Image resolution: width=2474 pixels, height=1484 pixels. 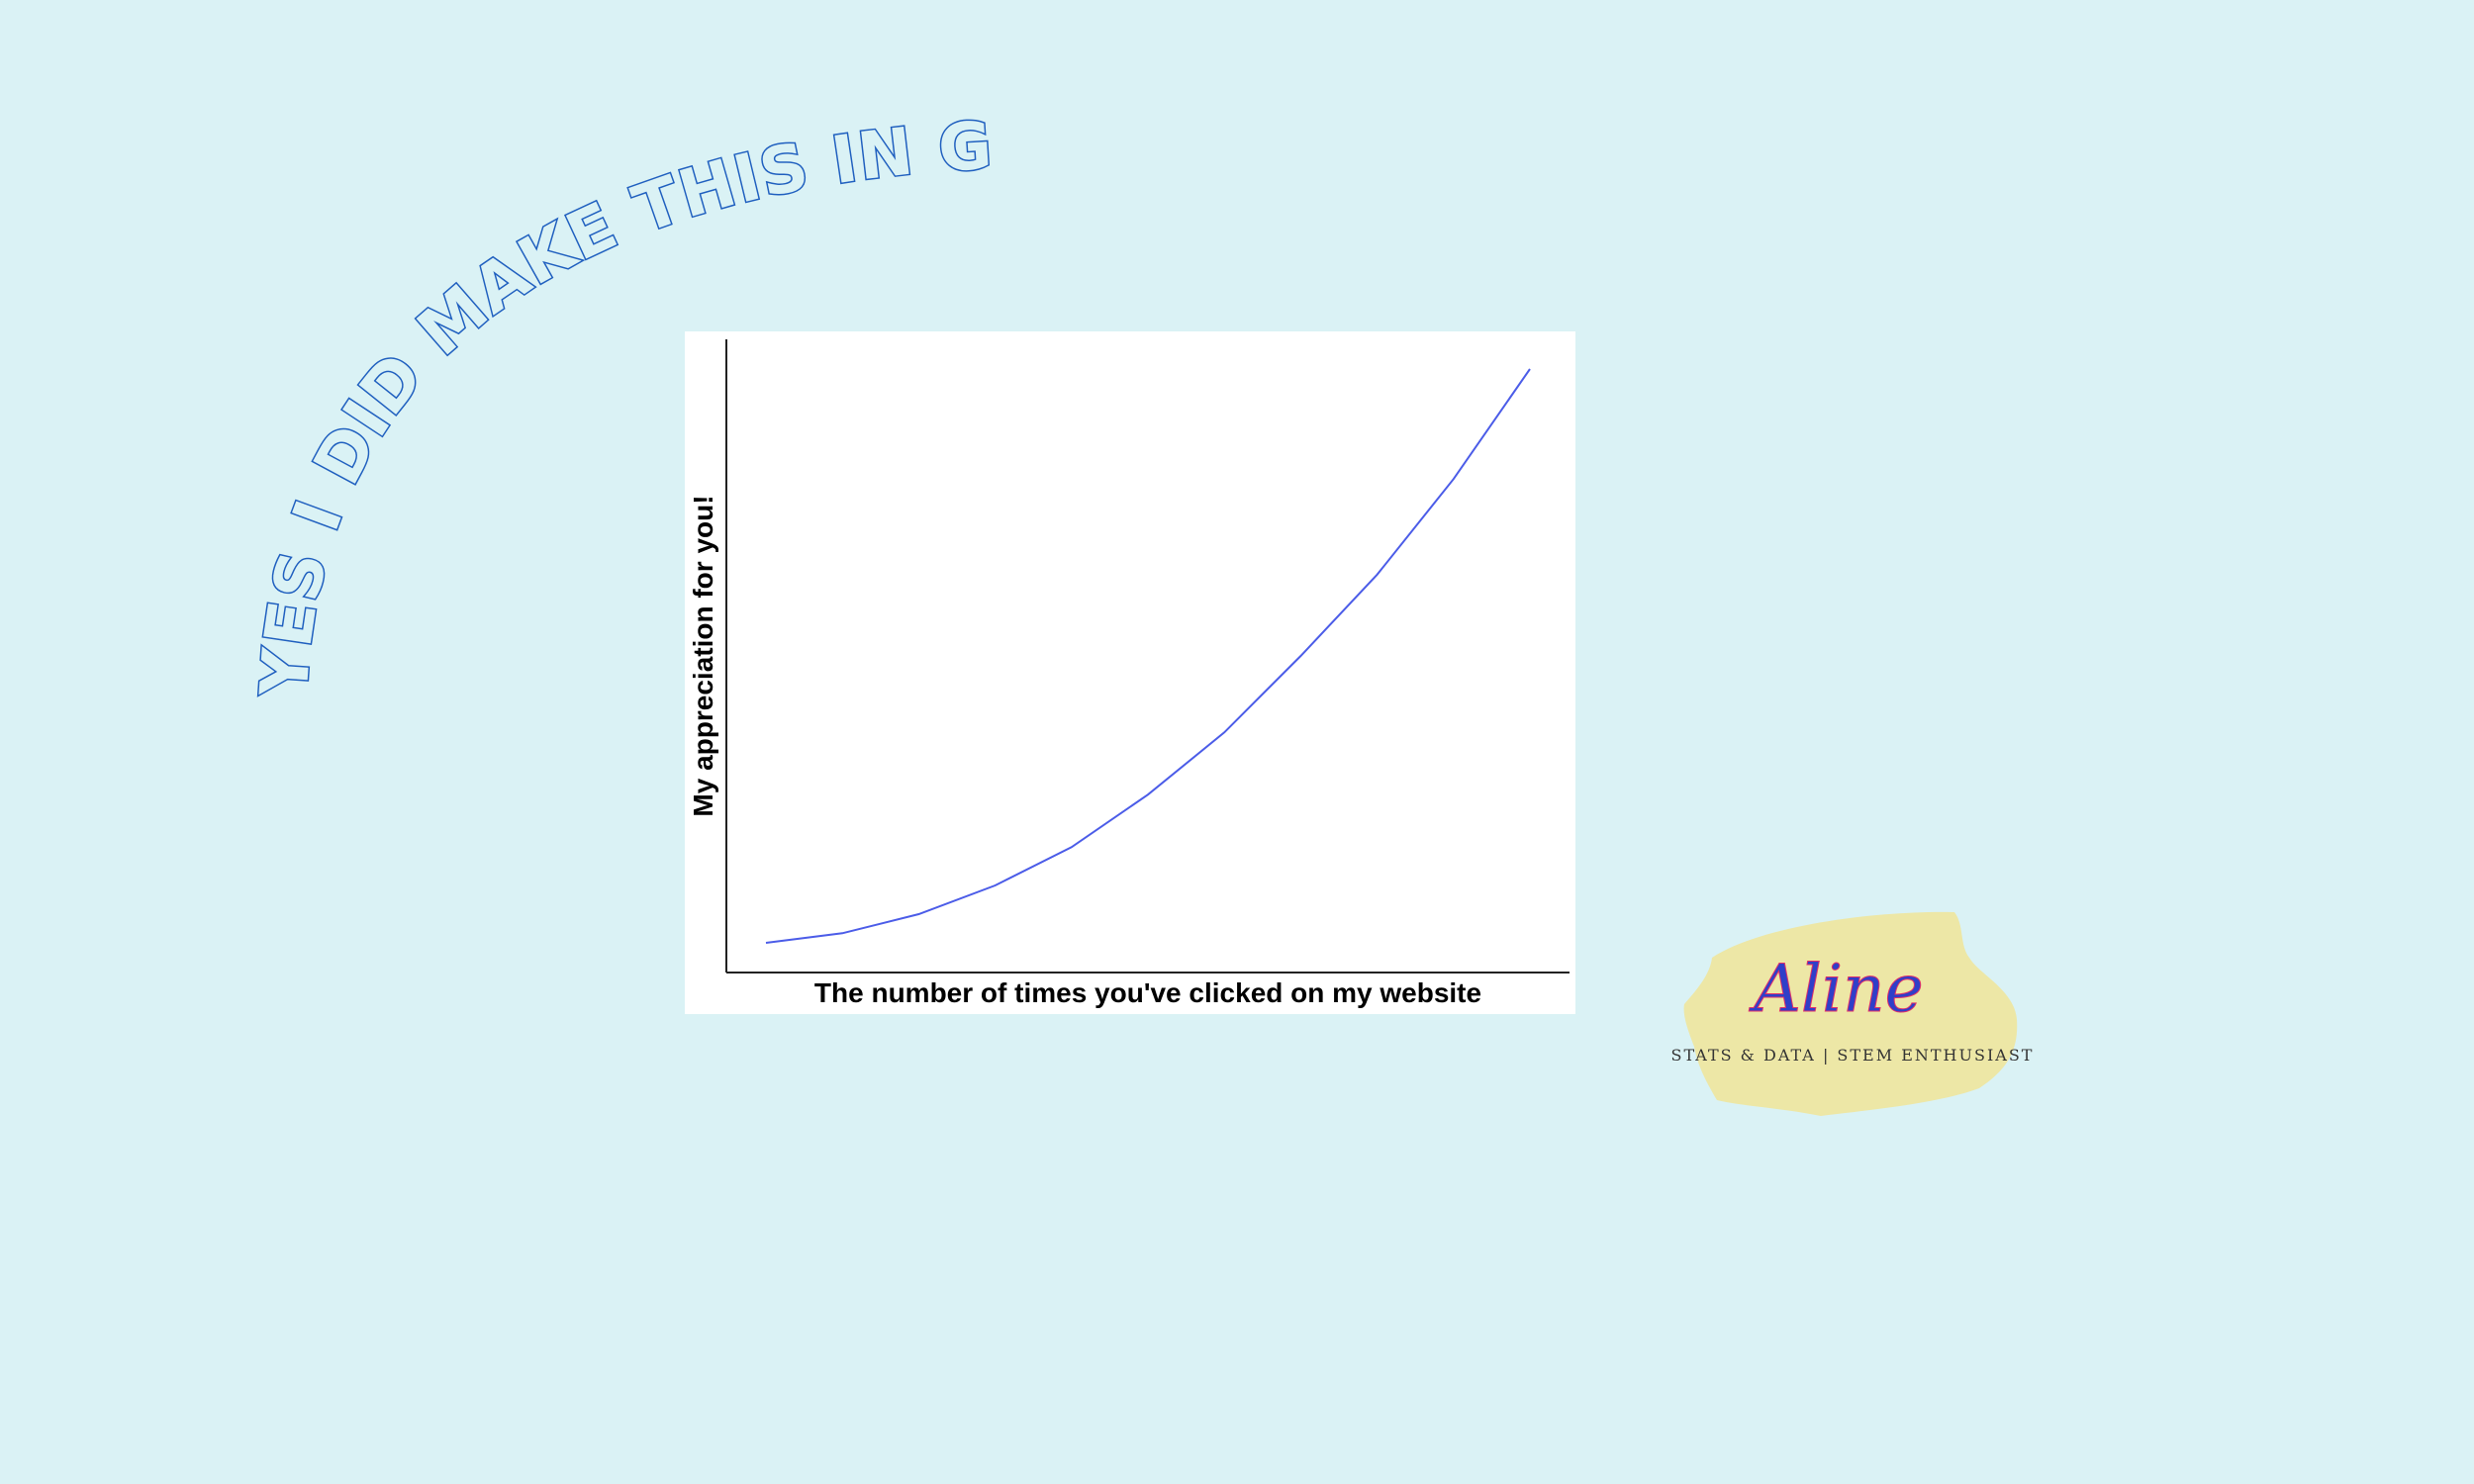 I want to click on brand-tagline: STATS & DATA | STEM ENTHUSIAST, so click(x=1853, y=1055).